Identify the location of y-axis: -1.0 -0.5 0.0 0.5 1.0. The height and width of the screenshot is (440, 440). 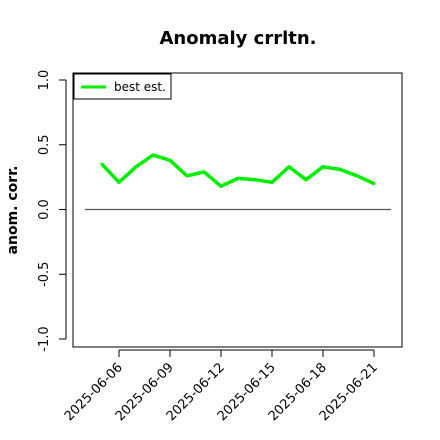
(52, 211).